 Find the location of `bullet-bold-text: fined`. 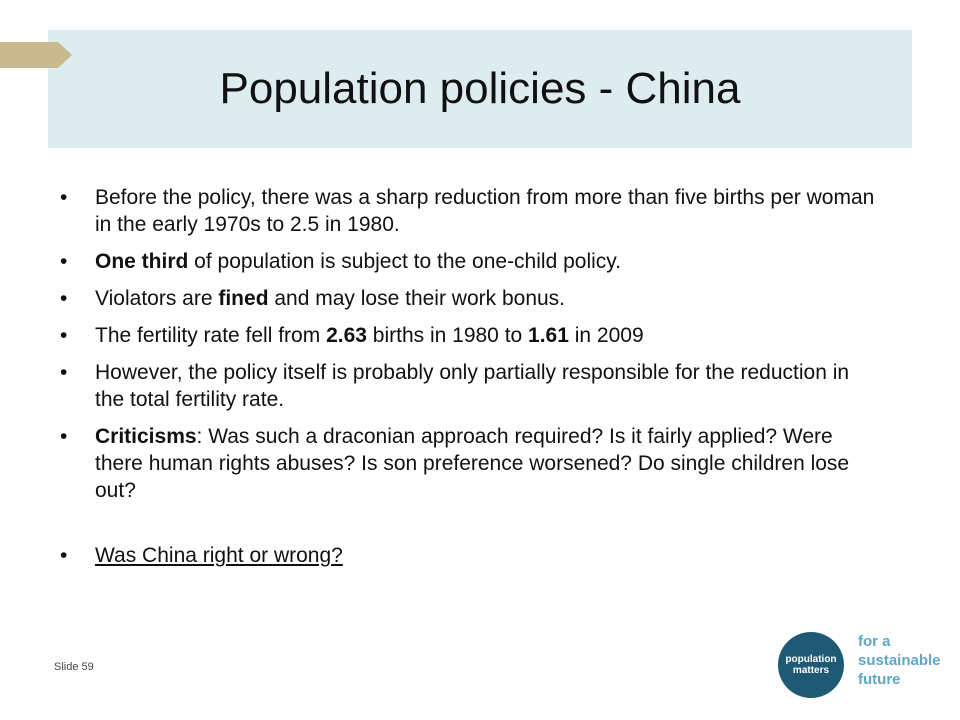

bullet-bold-text: fined is located at coordinates (243, 298).